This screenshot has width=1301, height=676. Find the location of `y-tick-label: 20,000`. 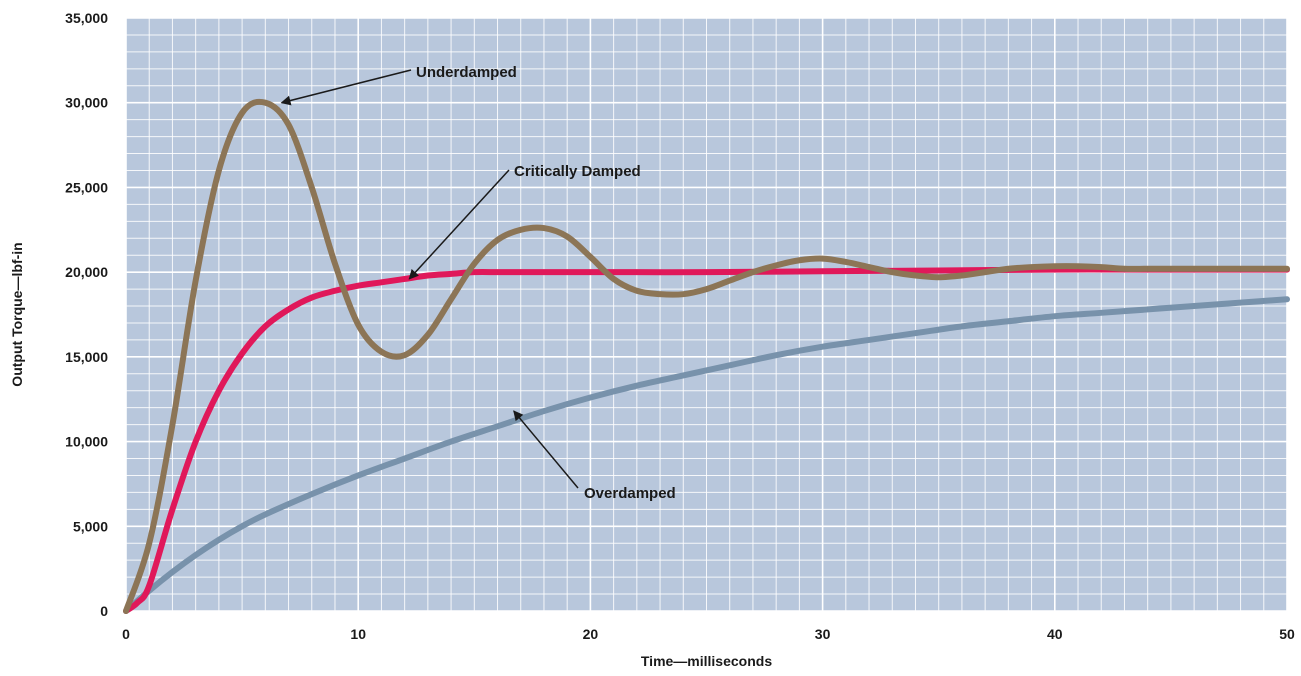

y-tick-label: 20,000 is located at coordinates (86, 272).